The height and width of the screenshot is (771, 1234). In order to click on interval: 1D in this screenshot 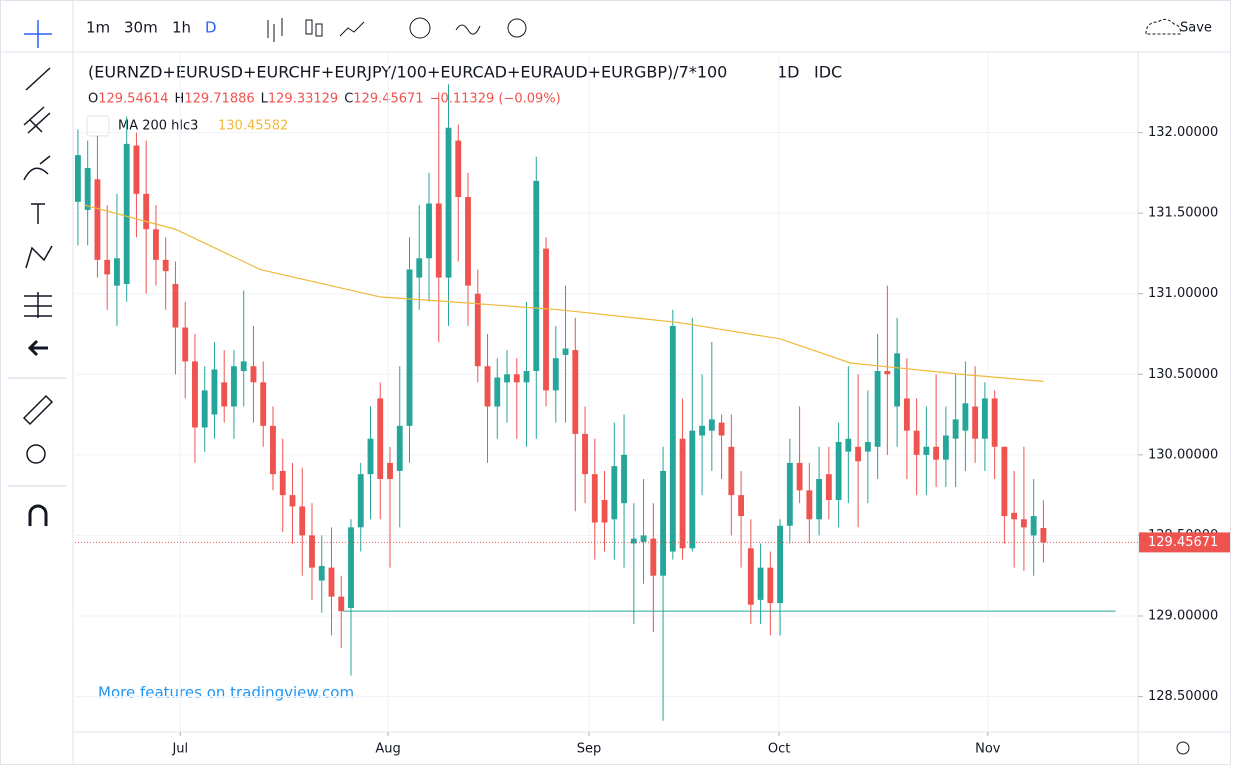, I will do `click(788, 72)`.